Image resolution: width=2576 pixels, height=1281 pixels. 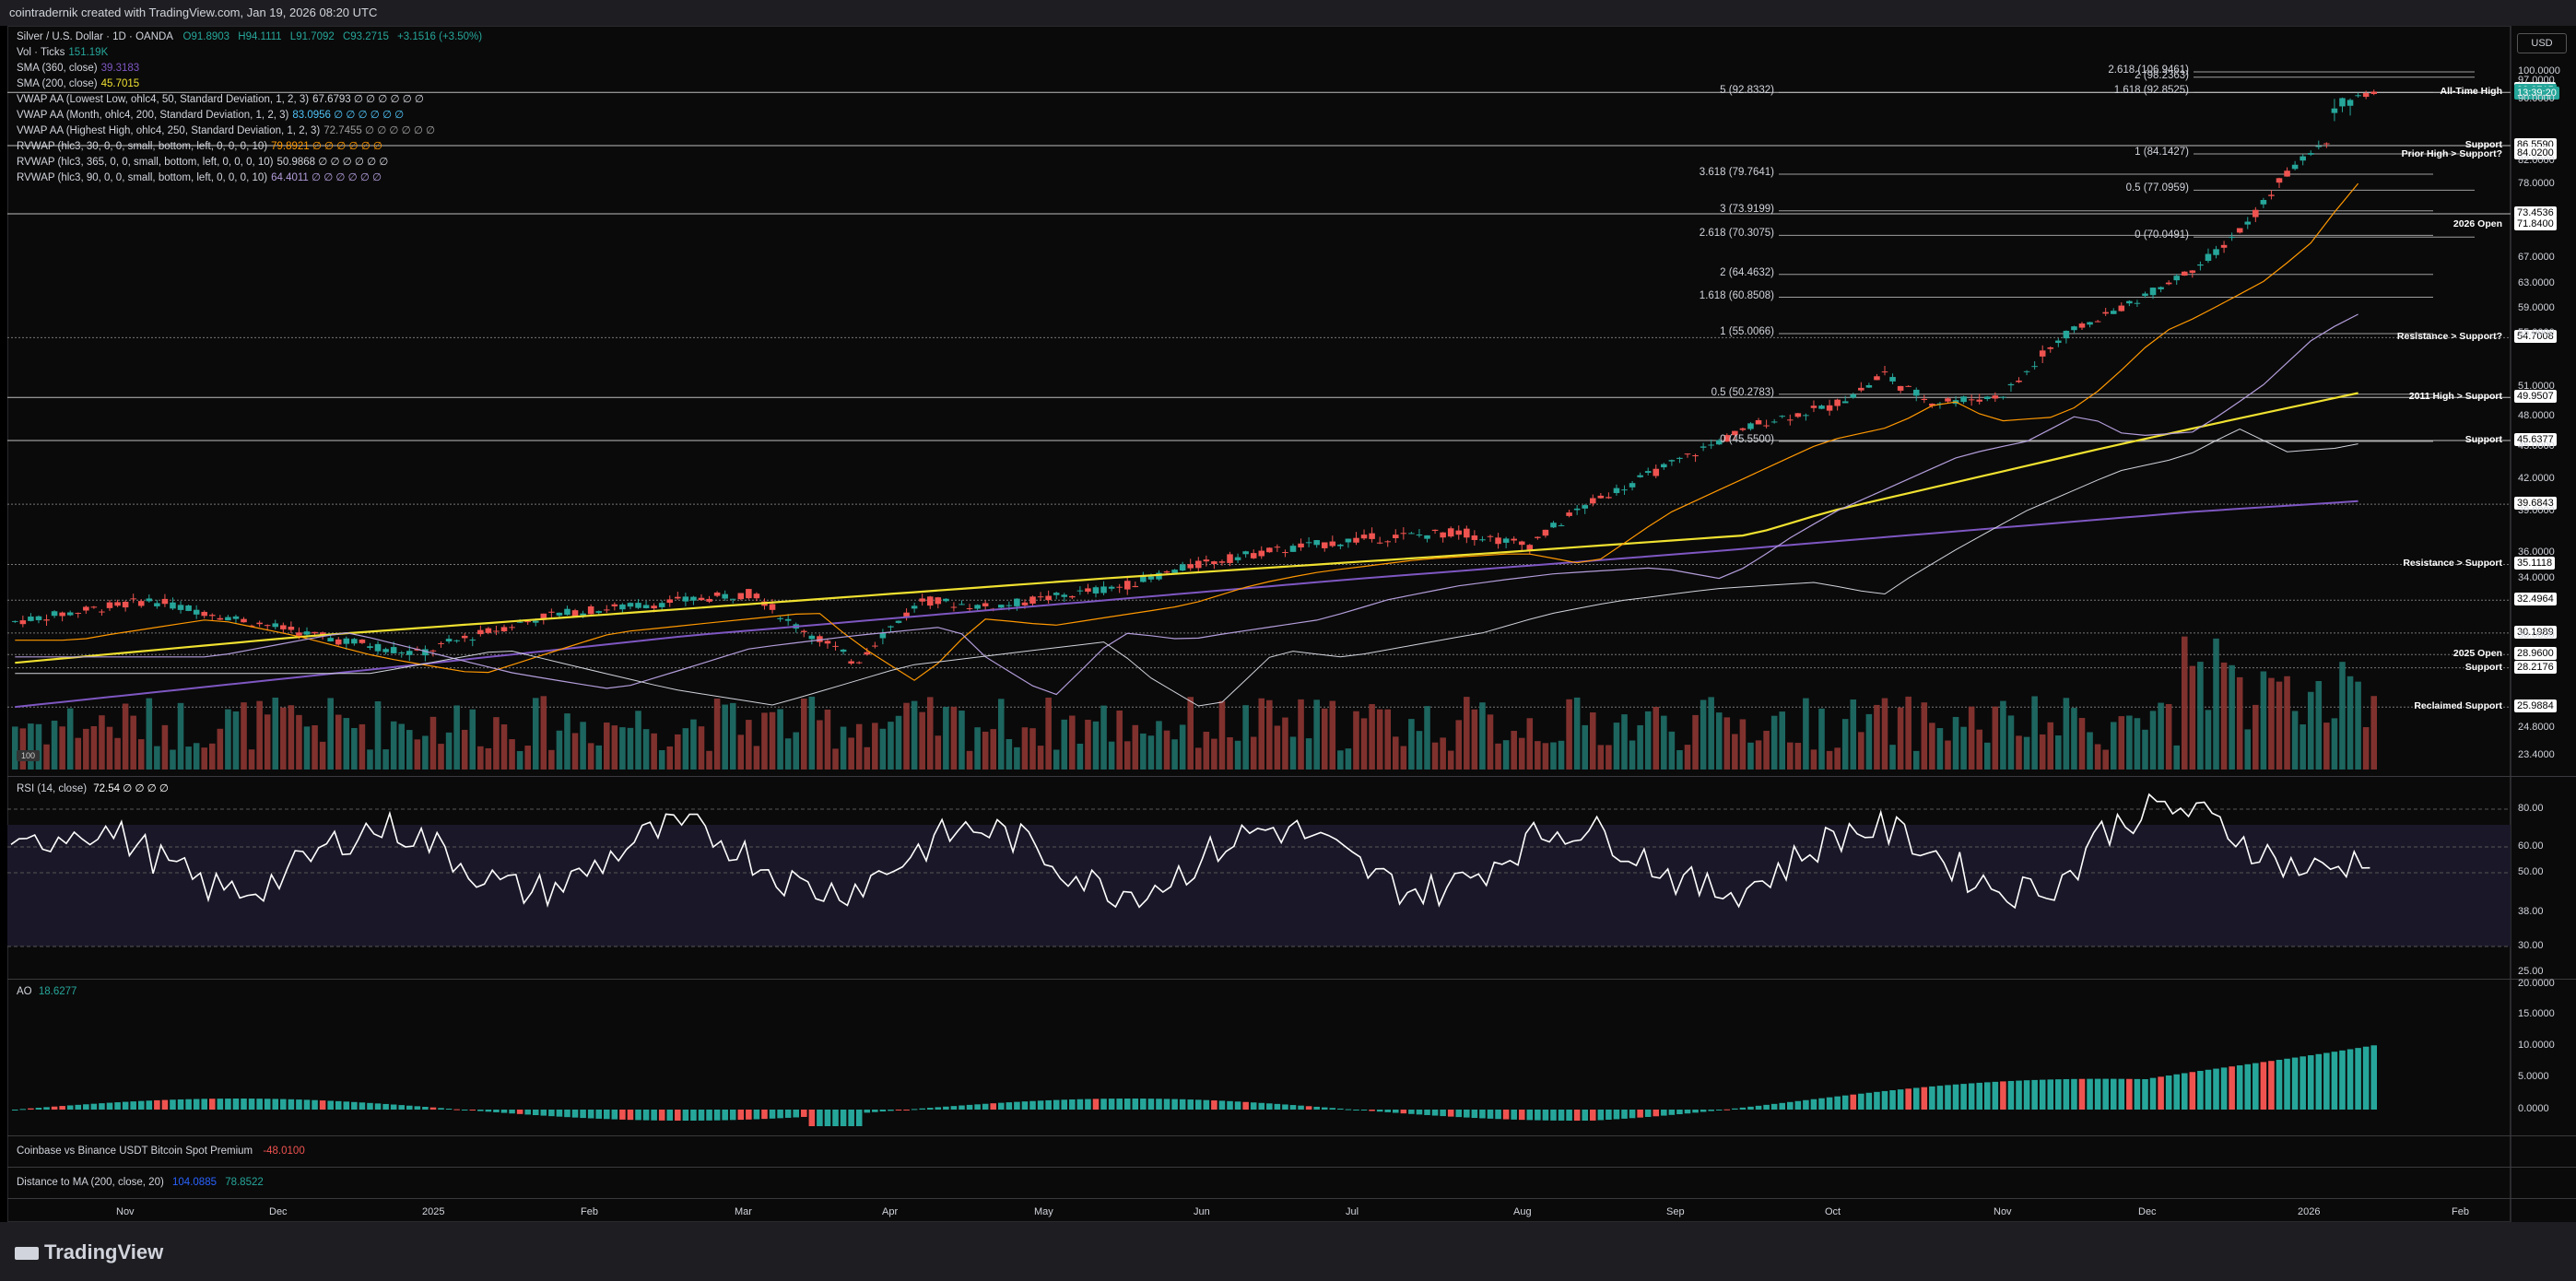 I want to click on annotation-label: Prior High > Support?, so click(x=2451, y=153).